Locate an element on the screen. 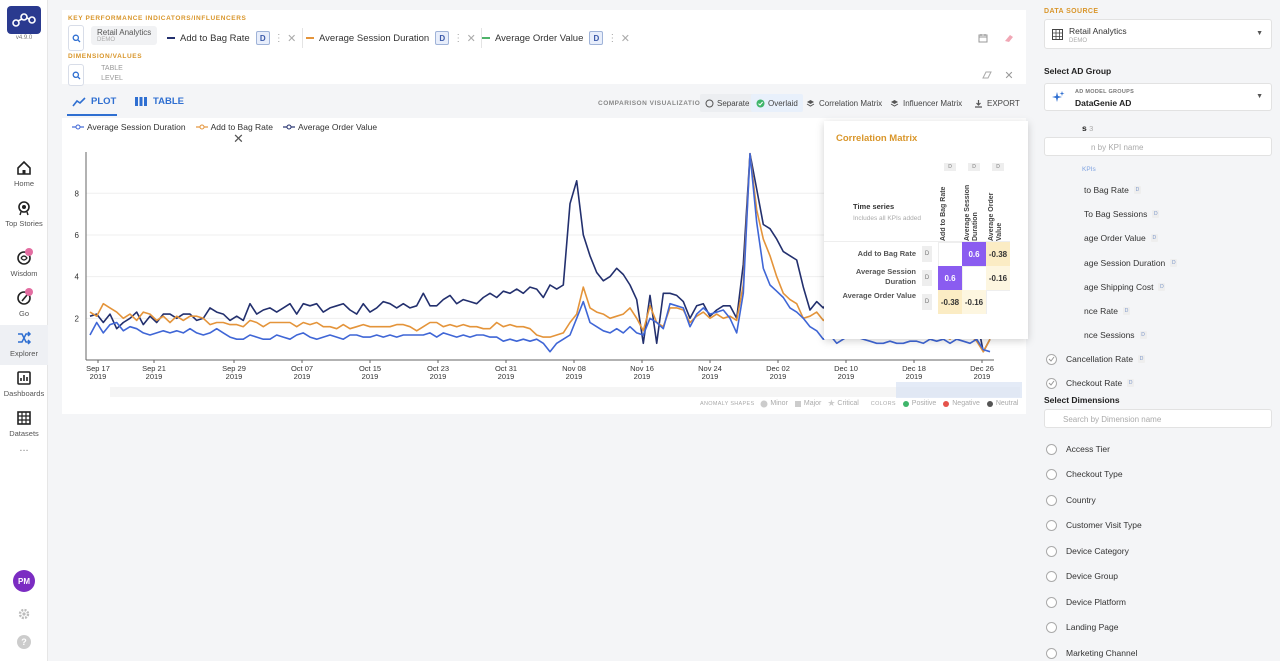 Image resolution: width=1280 pixels, height=661 pixels. kpi-item: Checkout Rate D is located at coordinates (1090, 383).